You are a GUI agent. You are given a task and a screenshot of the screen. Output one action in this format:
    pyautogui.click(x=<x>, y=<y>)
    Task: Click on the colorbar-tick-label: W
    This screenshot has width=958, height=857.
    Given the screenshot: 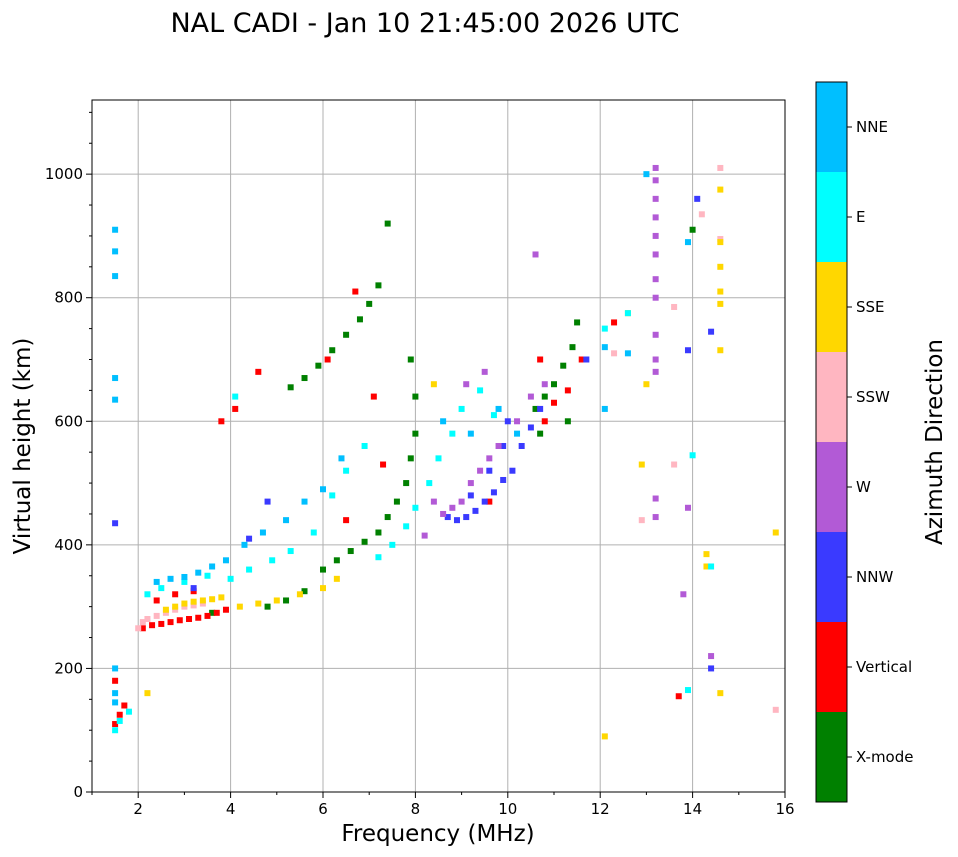 What is the action you would take?
    pyautogui.click(x=863, y=487)
    